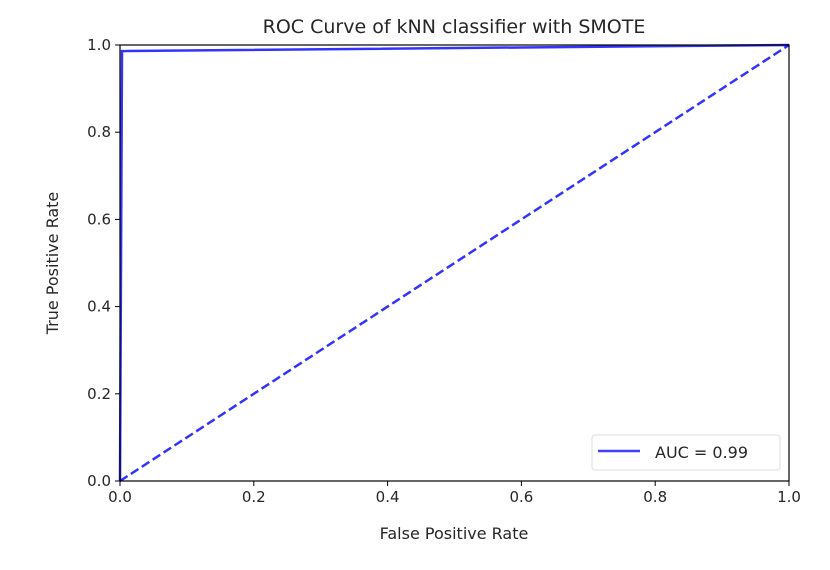  I want to click on y-tick-label: 1.0, so click(99, 45).